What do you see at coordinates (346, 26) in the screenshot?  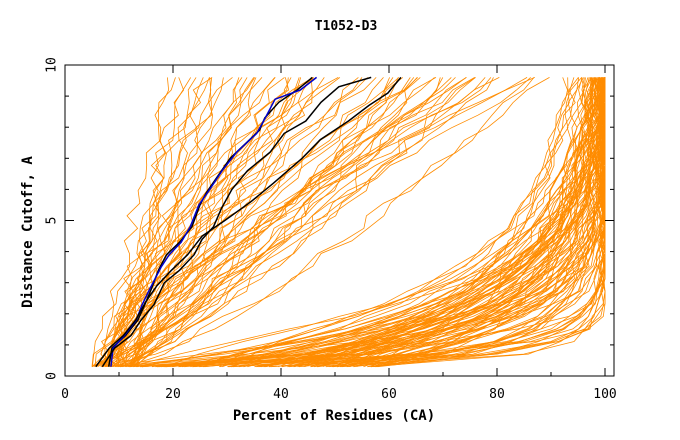 I see `chart-title: T1052-D3` at bounding box center [346, 26].